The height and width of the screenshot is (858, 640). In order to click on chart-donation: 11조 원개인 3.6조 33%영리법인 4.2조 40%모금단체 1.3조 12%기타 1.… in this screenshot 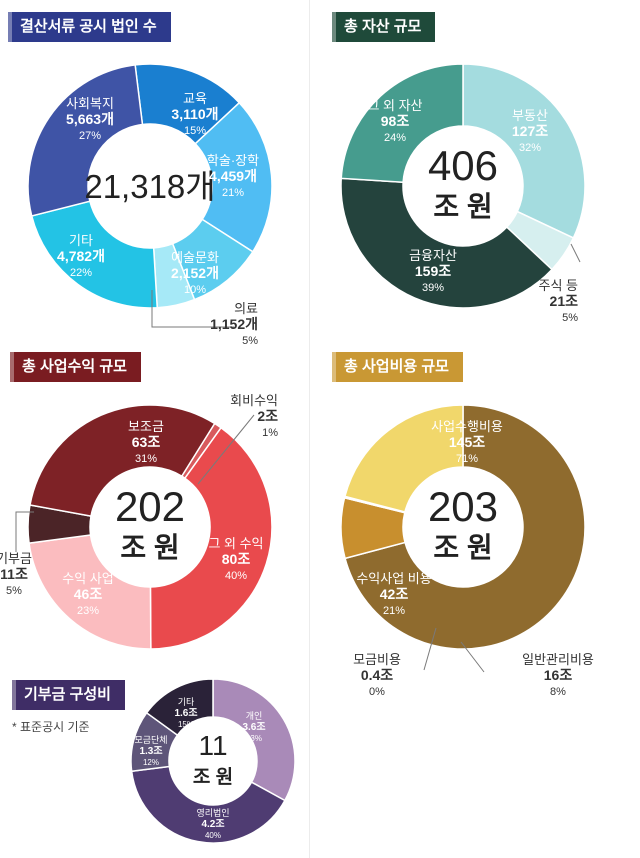, I will do `click(213, 761)`.